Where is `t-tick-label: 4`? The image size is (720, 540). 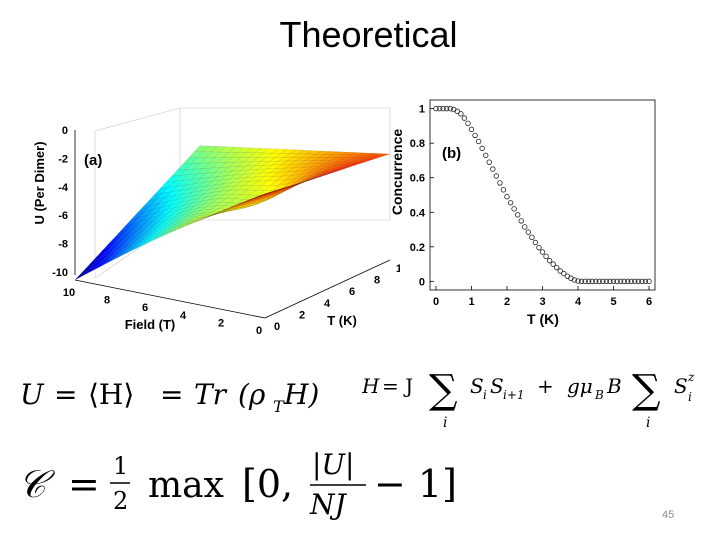
t-tick-label: 4 is located at coordinates (327, 304).